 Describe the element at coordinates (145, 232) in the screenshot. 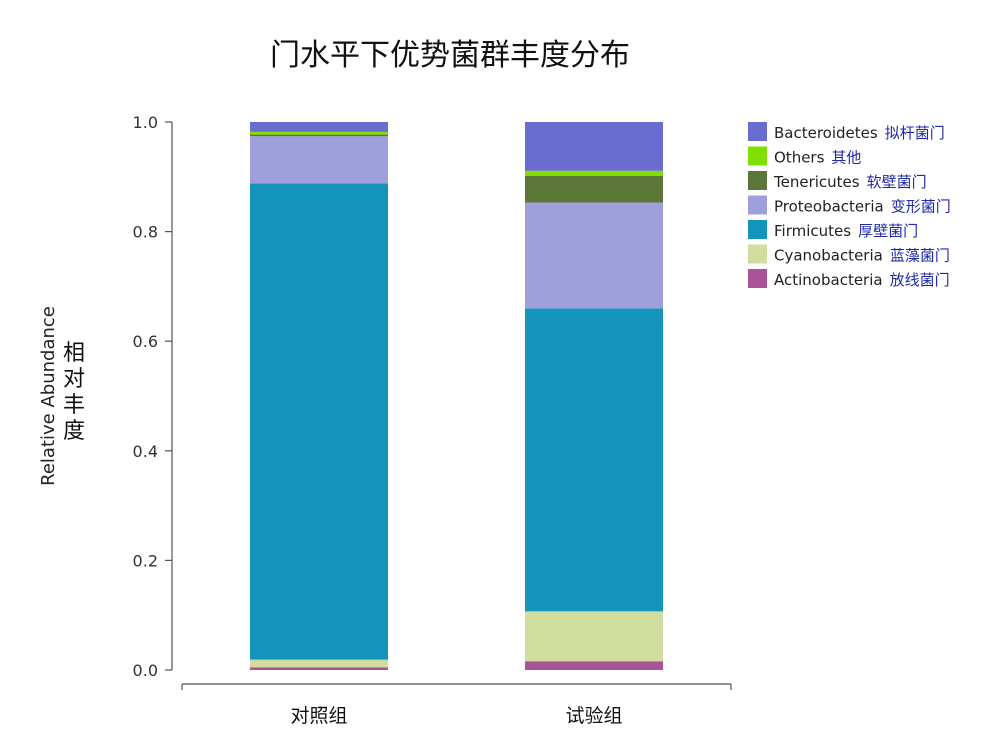

I see `y-tick-label: 0.8` at that location.